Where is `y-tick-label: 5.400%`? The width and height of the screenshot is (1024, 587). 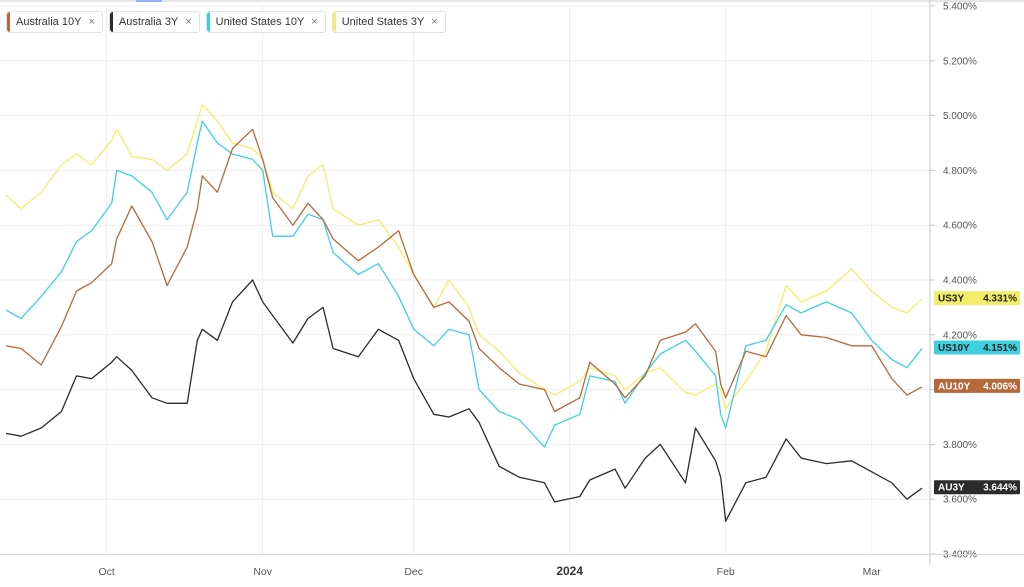
y-tick-label: 5.400% is located at coordinates (960, 7).